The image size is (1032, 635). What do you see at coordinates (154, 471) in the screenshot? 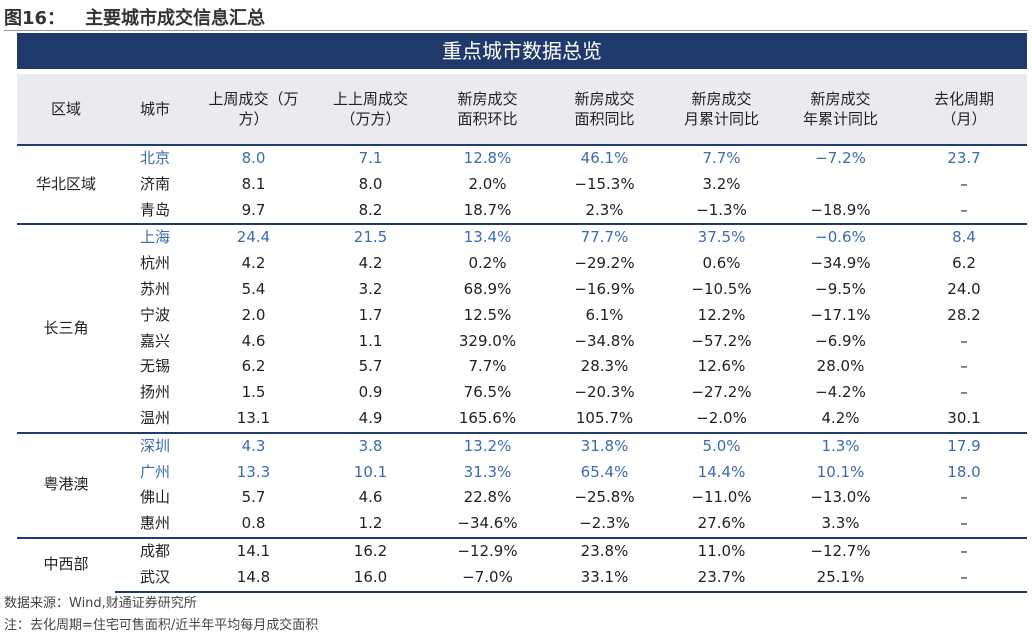
I see `city-cell: 广州` at bounding box center [154, 471].